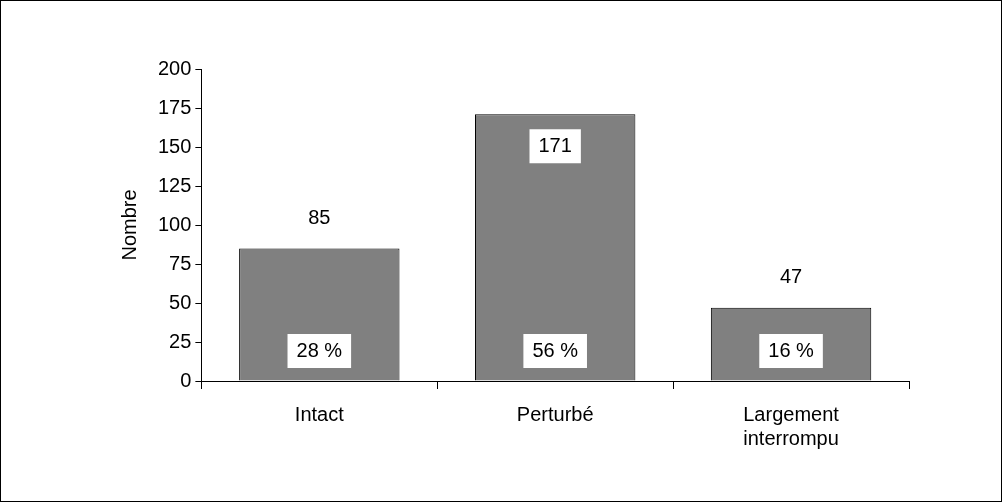 The width and height of the screenshot is (1002, 502). What do you see at coordinates (186, 379) in the screenshot?
I see `y-tick-label: 0` at bounding box center [186, 379].